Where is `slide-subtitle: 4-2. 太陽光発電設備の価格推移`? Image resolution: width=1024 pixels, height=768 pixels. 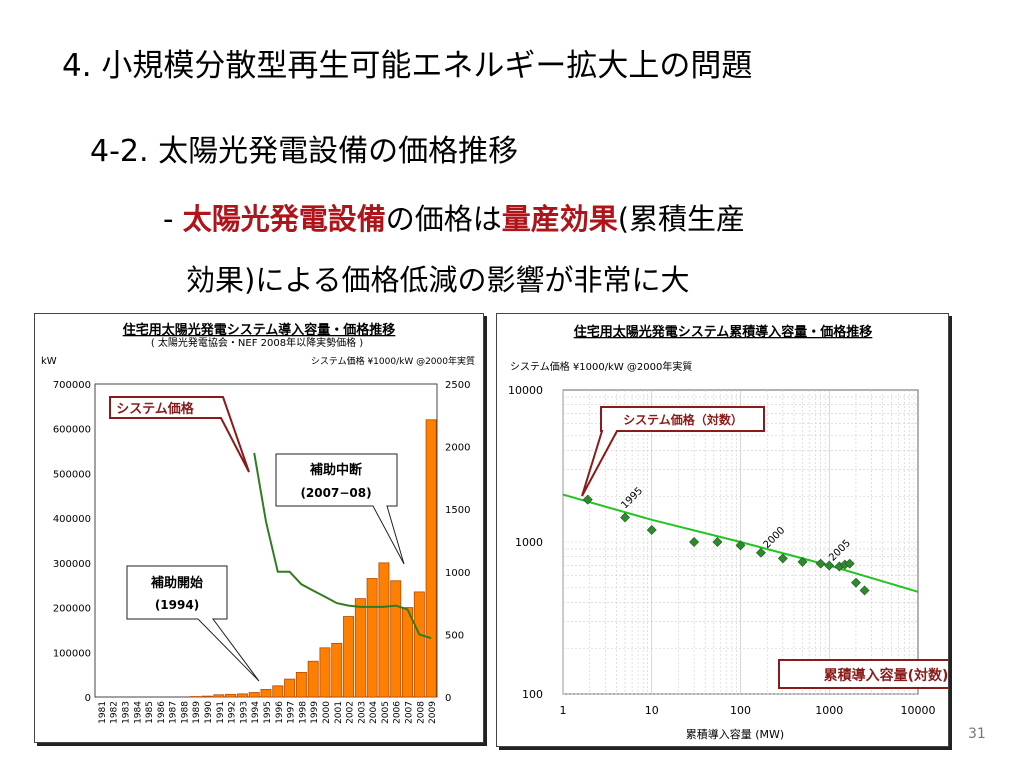 slide-subtitle: 4-2. 太陽光発電設備の価格推移 is located at coordinates (304, 151).